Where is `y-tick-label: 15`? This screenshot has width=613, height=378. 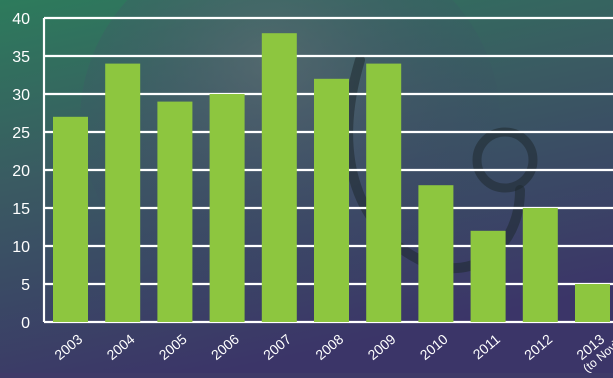 y-tick-label: 15 is located at coordinates (21, 209).